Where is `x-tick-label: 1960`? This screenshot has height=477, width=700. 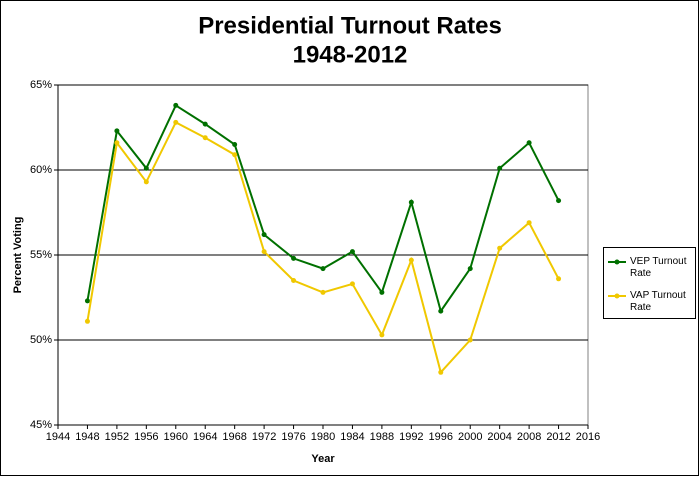 x-tick-label: 1960 is located at coordinates (176, 437).